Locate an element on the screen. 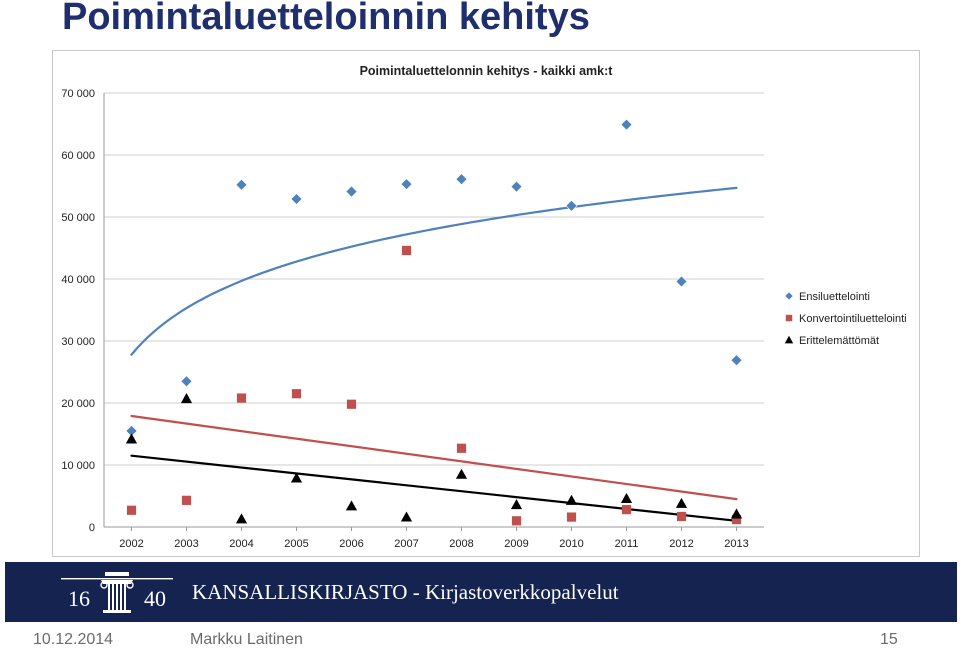  x-tick-label: 2002 is located at coordinates (131, 544).